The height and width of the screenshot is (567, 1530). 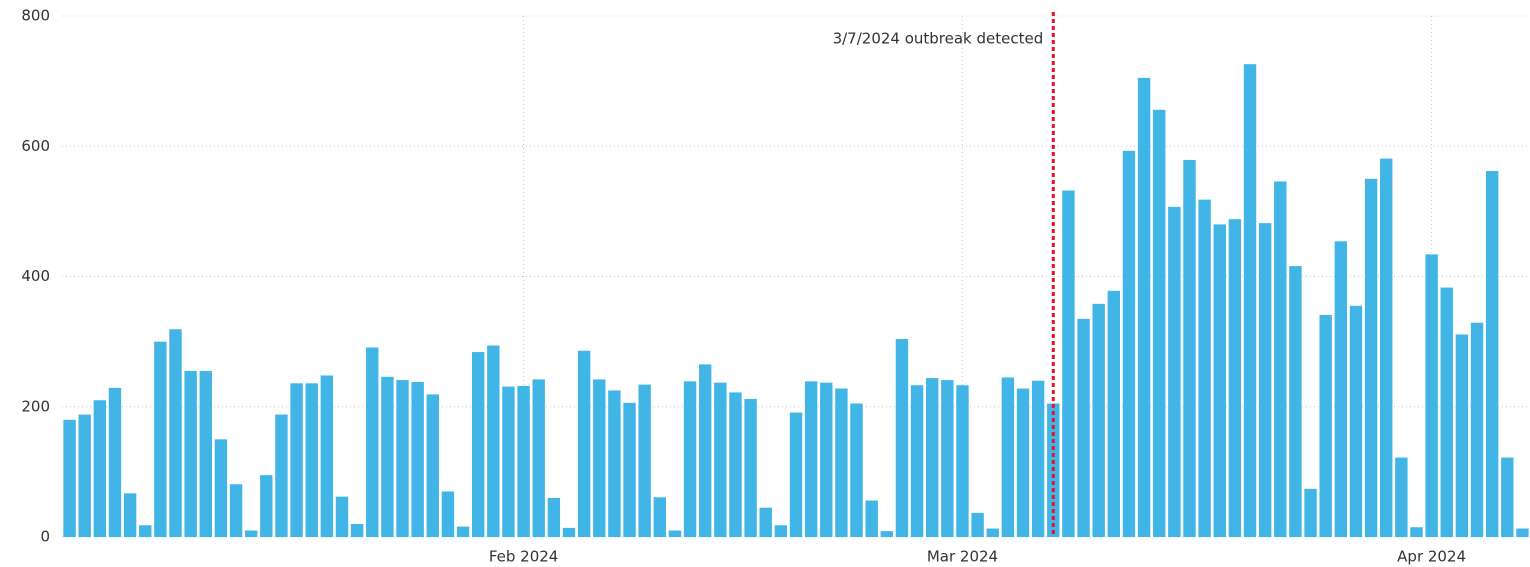 I want to click on y-tick-label: 0, so click(x=45, y=537).